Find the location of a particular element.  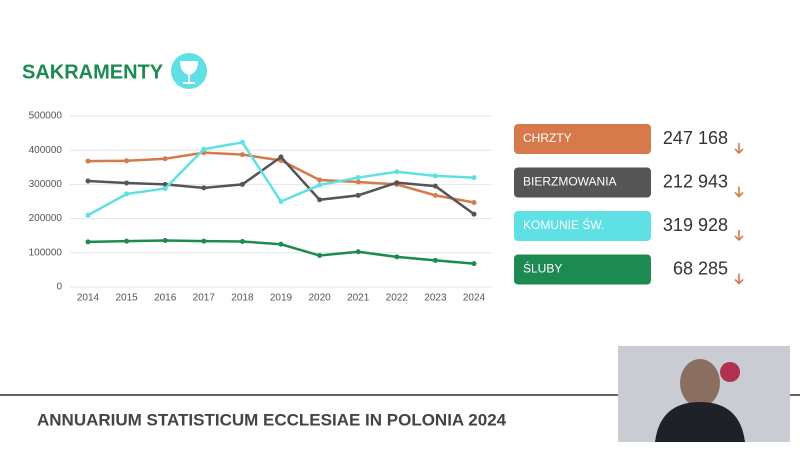

legend-label: KOMUNIE ŚW. is located at coordinates (563, 224).